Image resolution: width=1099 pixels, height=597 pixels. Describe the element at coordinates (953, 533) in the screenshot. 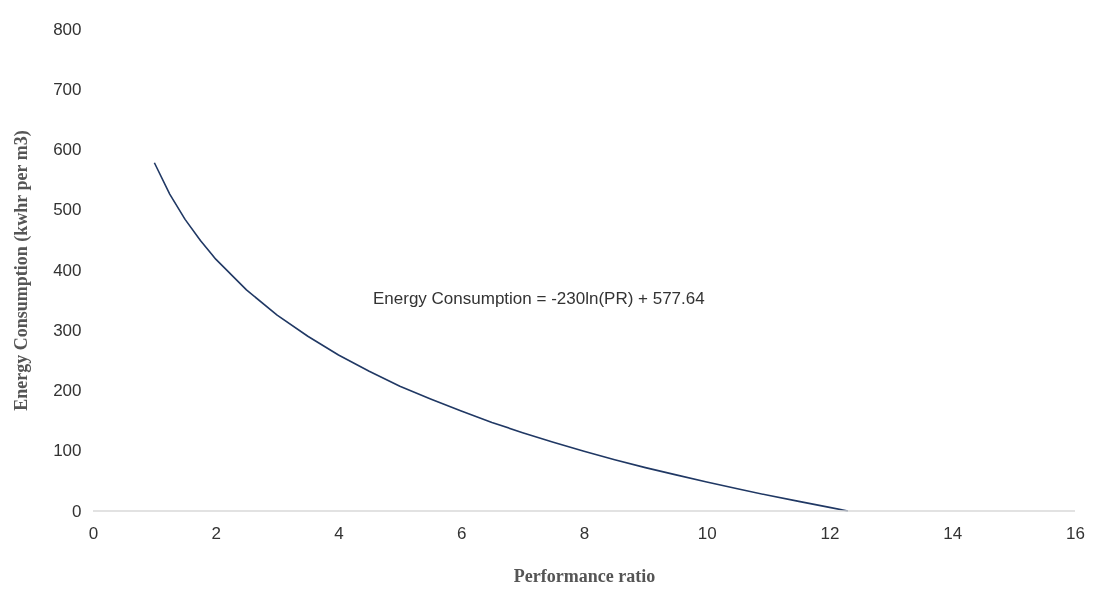

I see `x-tick-label: 14` at that location.